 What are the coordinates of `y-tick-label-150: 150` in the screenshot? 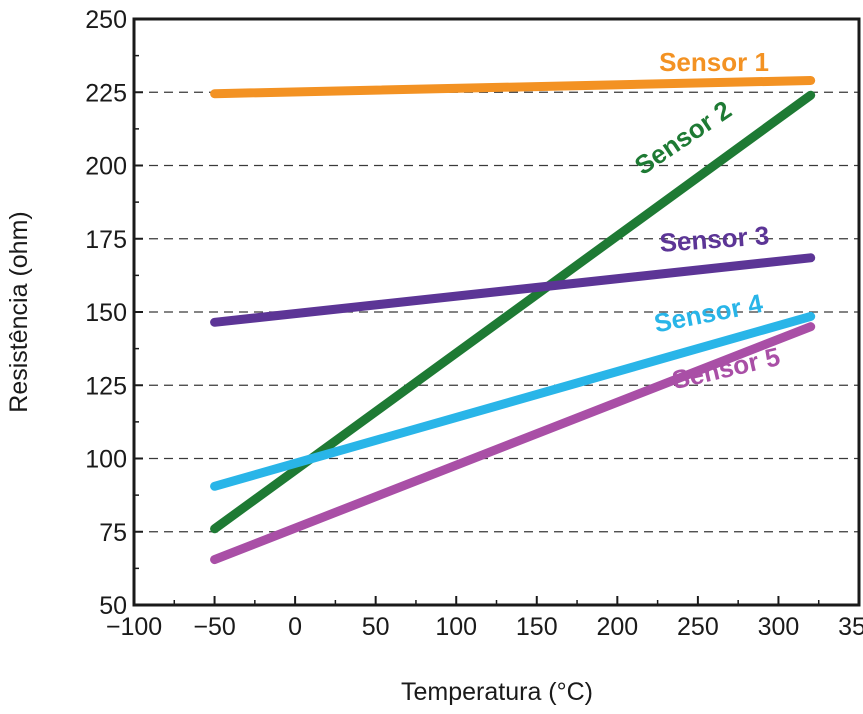 It's located at (106, 313).